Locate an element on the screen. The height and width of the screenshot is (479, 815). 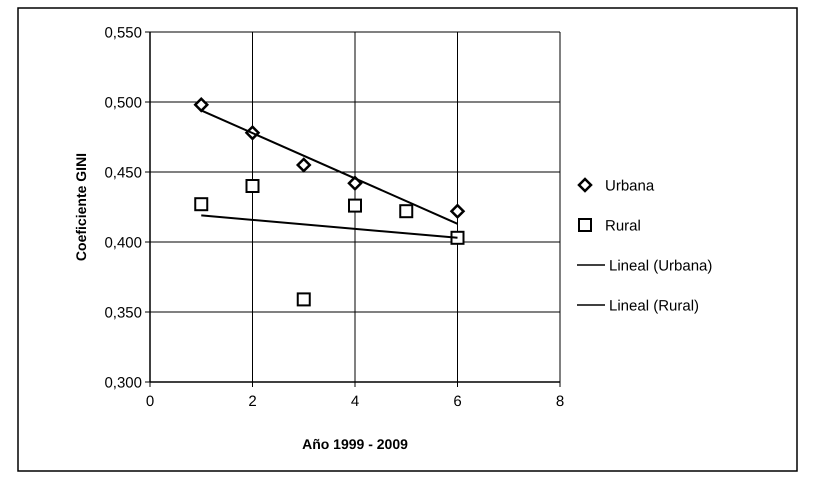
y-axis-title: Coeficiente GINI is located at coordinates (81, 207).